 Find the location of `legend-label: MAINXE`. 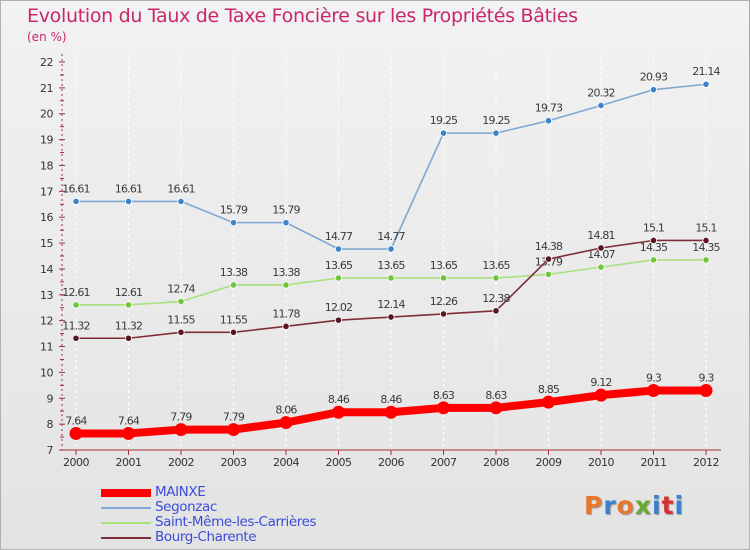

legend-label: MAINXE is located at coordinates (180, 492).